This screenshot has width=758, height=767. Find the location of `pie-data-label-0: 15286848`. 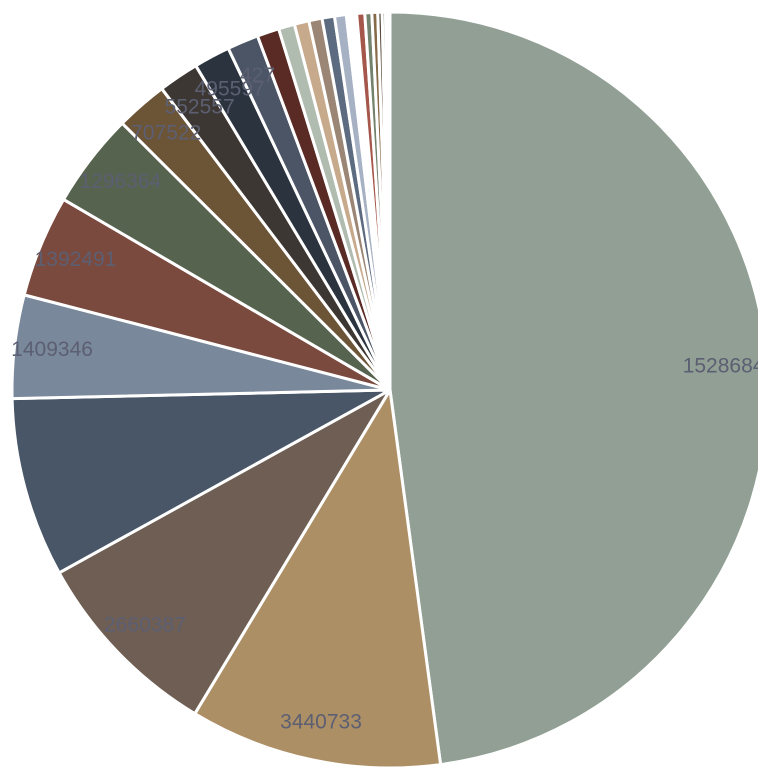

pie-data-label-0: 15286848 is located at coordinates (720, 366).